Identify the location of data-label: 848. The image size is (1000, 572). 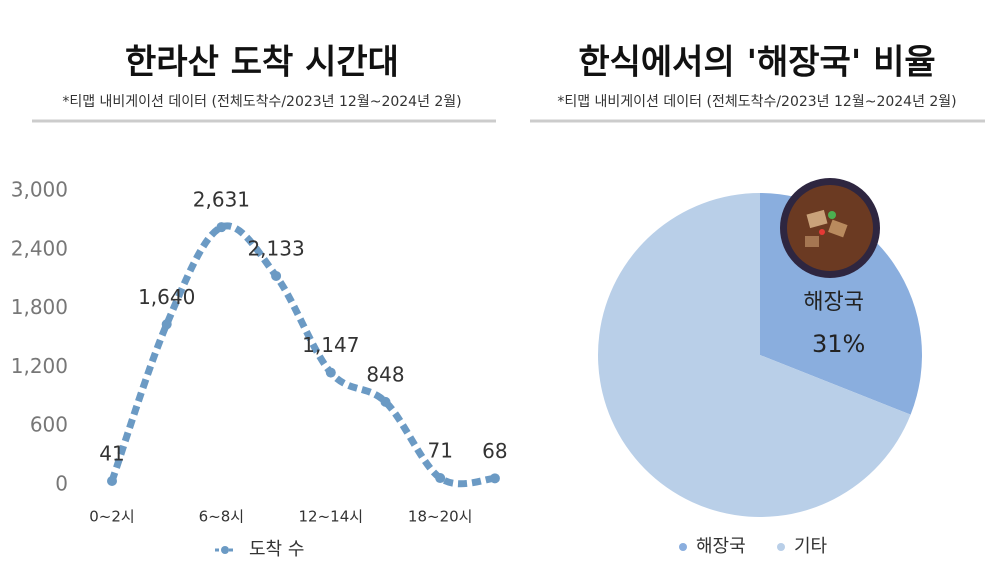
(385, 374).